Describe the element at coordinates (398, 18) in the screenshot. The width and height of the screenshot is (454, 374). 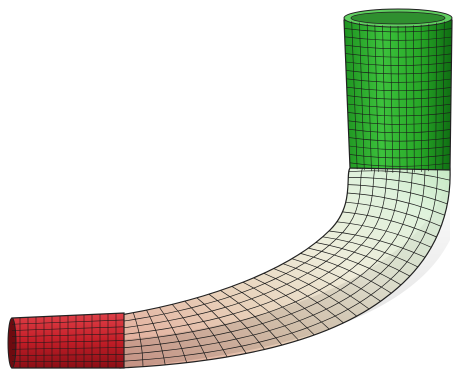
I see `outlet-inner-rim` at that location.